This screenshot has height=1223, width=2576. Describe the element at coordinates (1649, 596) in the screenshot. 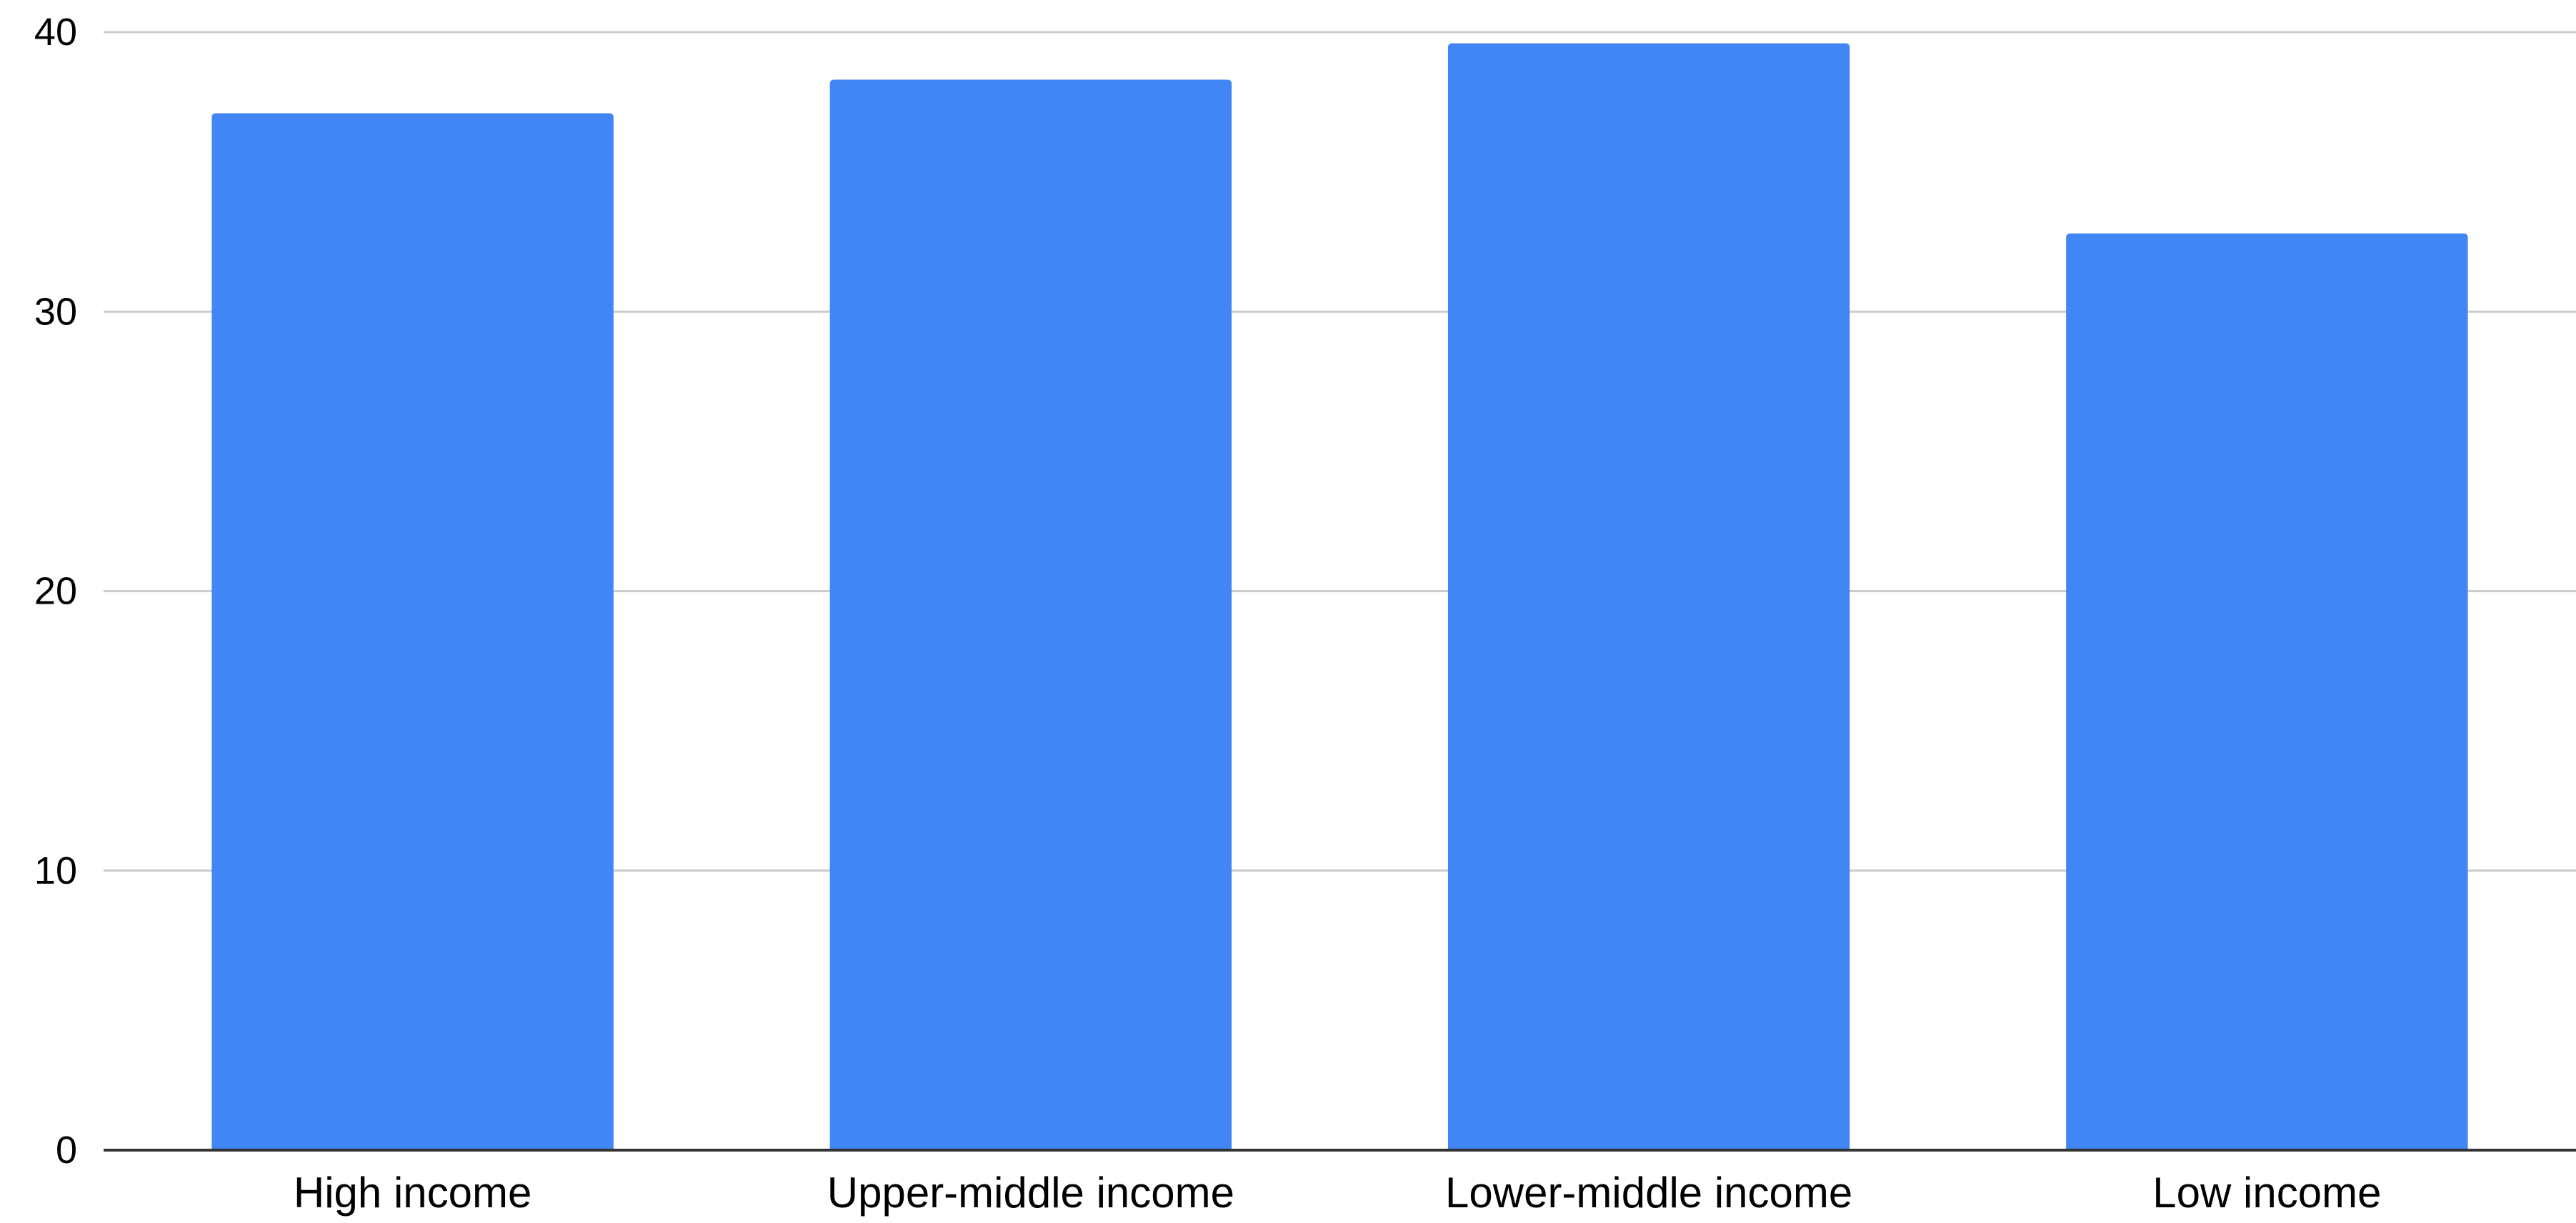

I see `bar-lower-middle-income` at that location.